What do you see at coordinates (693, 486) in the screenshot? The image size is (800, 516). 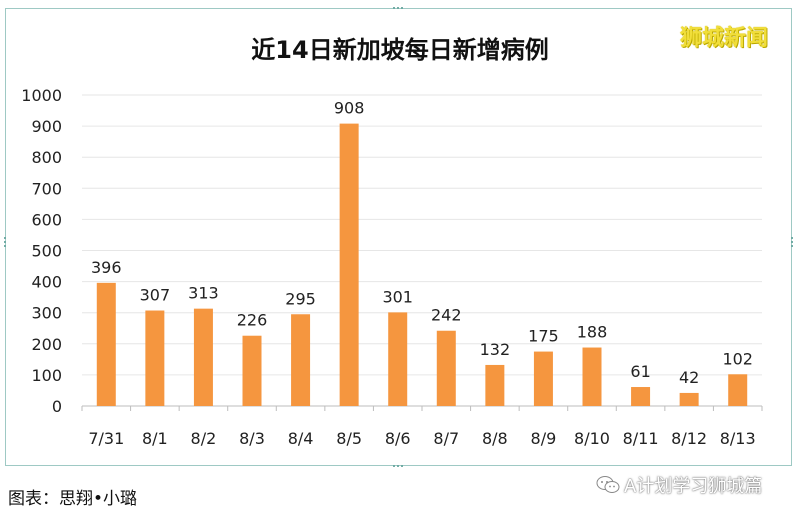 I see `wechat-account-name: A计划学习狮城篇` at bounding box center [693, 486].